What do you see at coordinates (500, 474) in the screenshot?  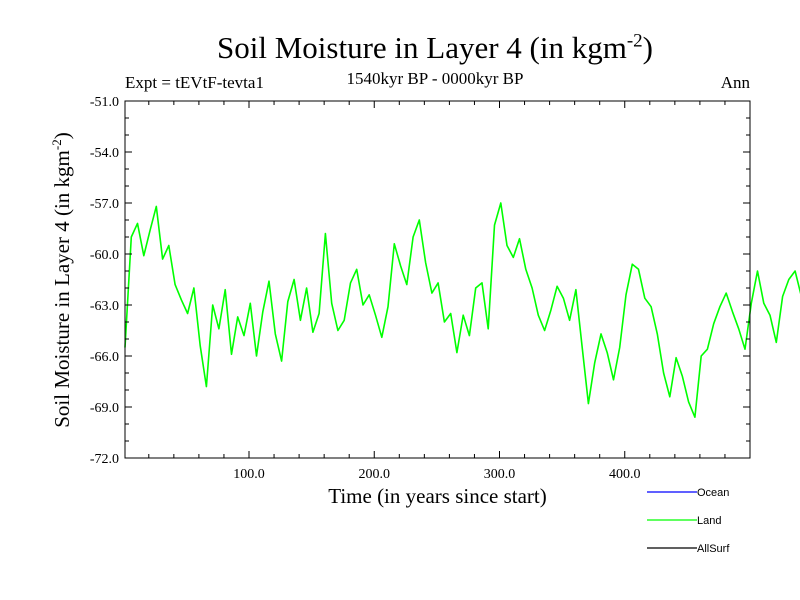 I see `x-tick-label: 300.0` at bounding box center [500, 474].